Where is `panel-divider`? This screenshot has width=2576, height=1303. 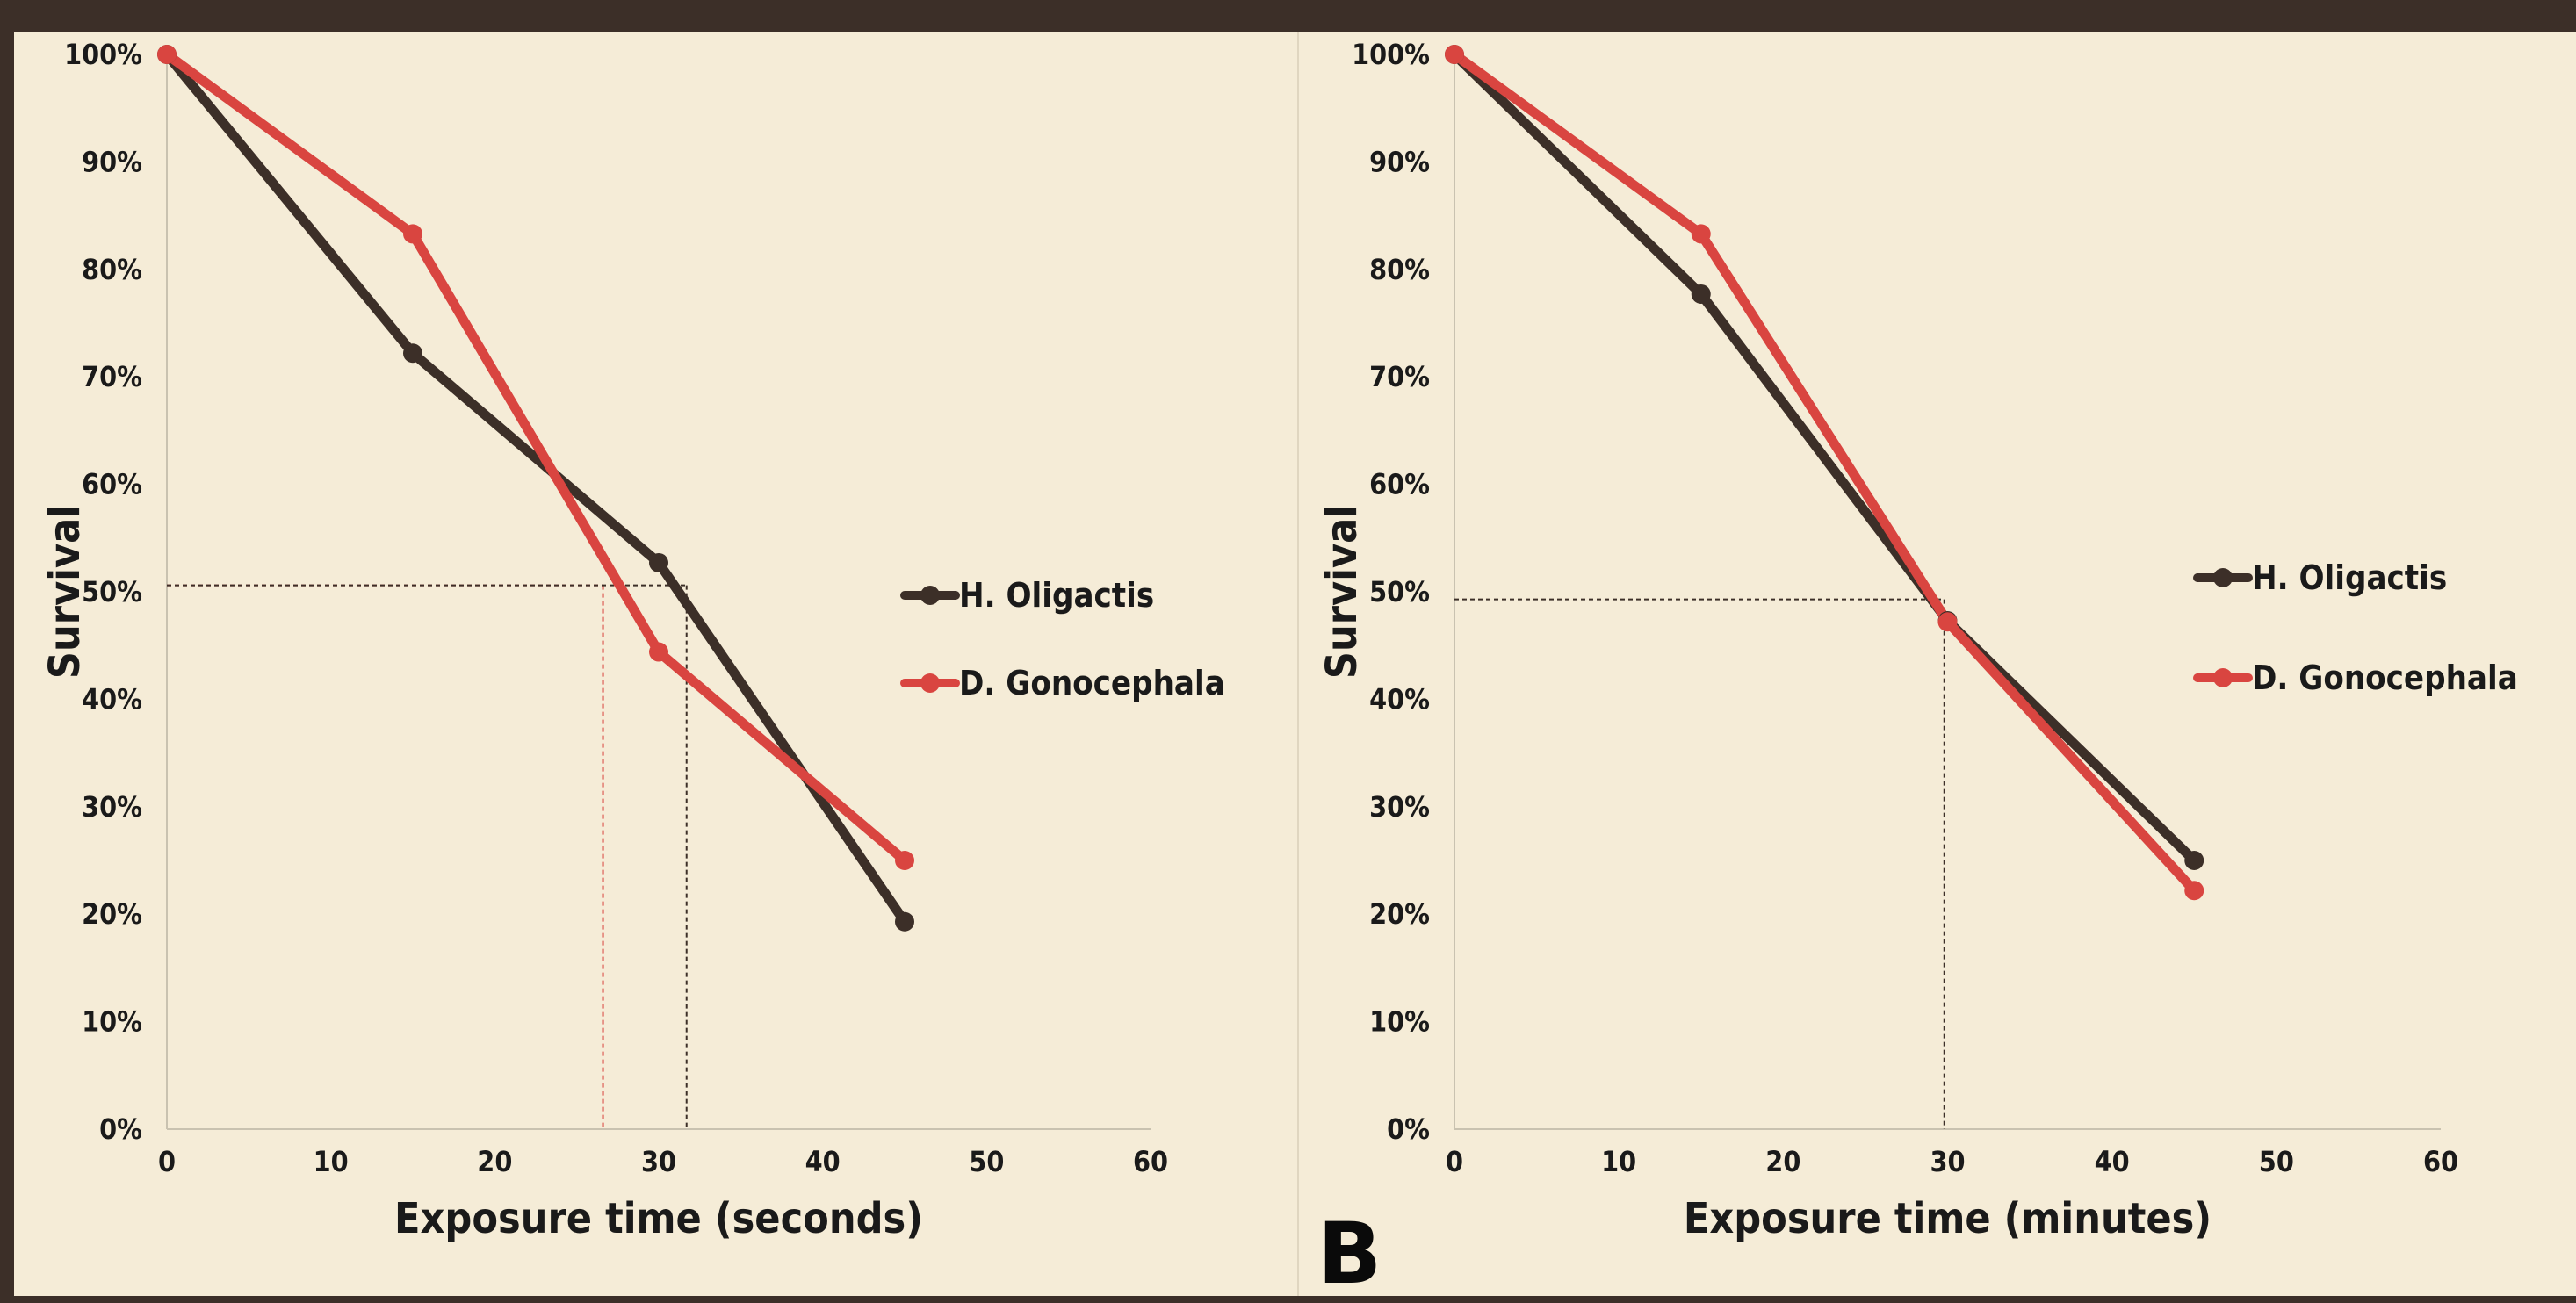 panel-divider is located at coordinates (1298, 664).